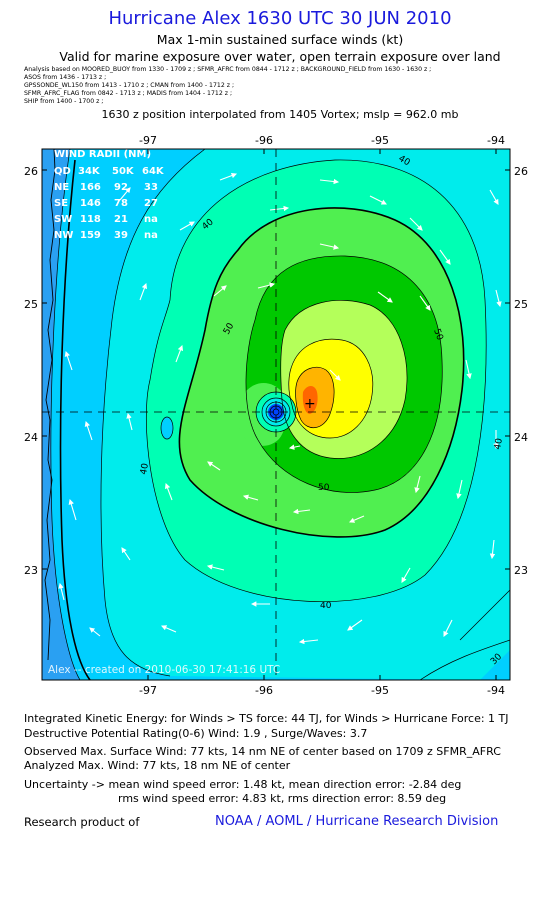 The height and width of the screenshot is (915, 560). I want to click on radii-cell: 159, so click(90, 235).